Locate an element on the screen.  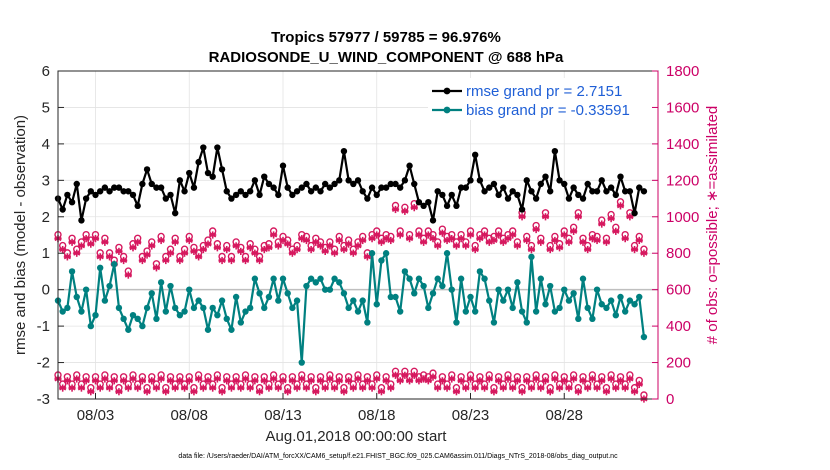
y-tick-label: 3 is located at coordinates (46, 180).